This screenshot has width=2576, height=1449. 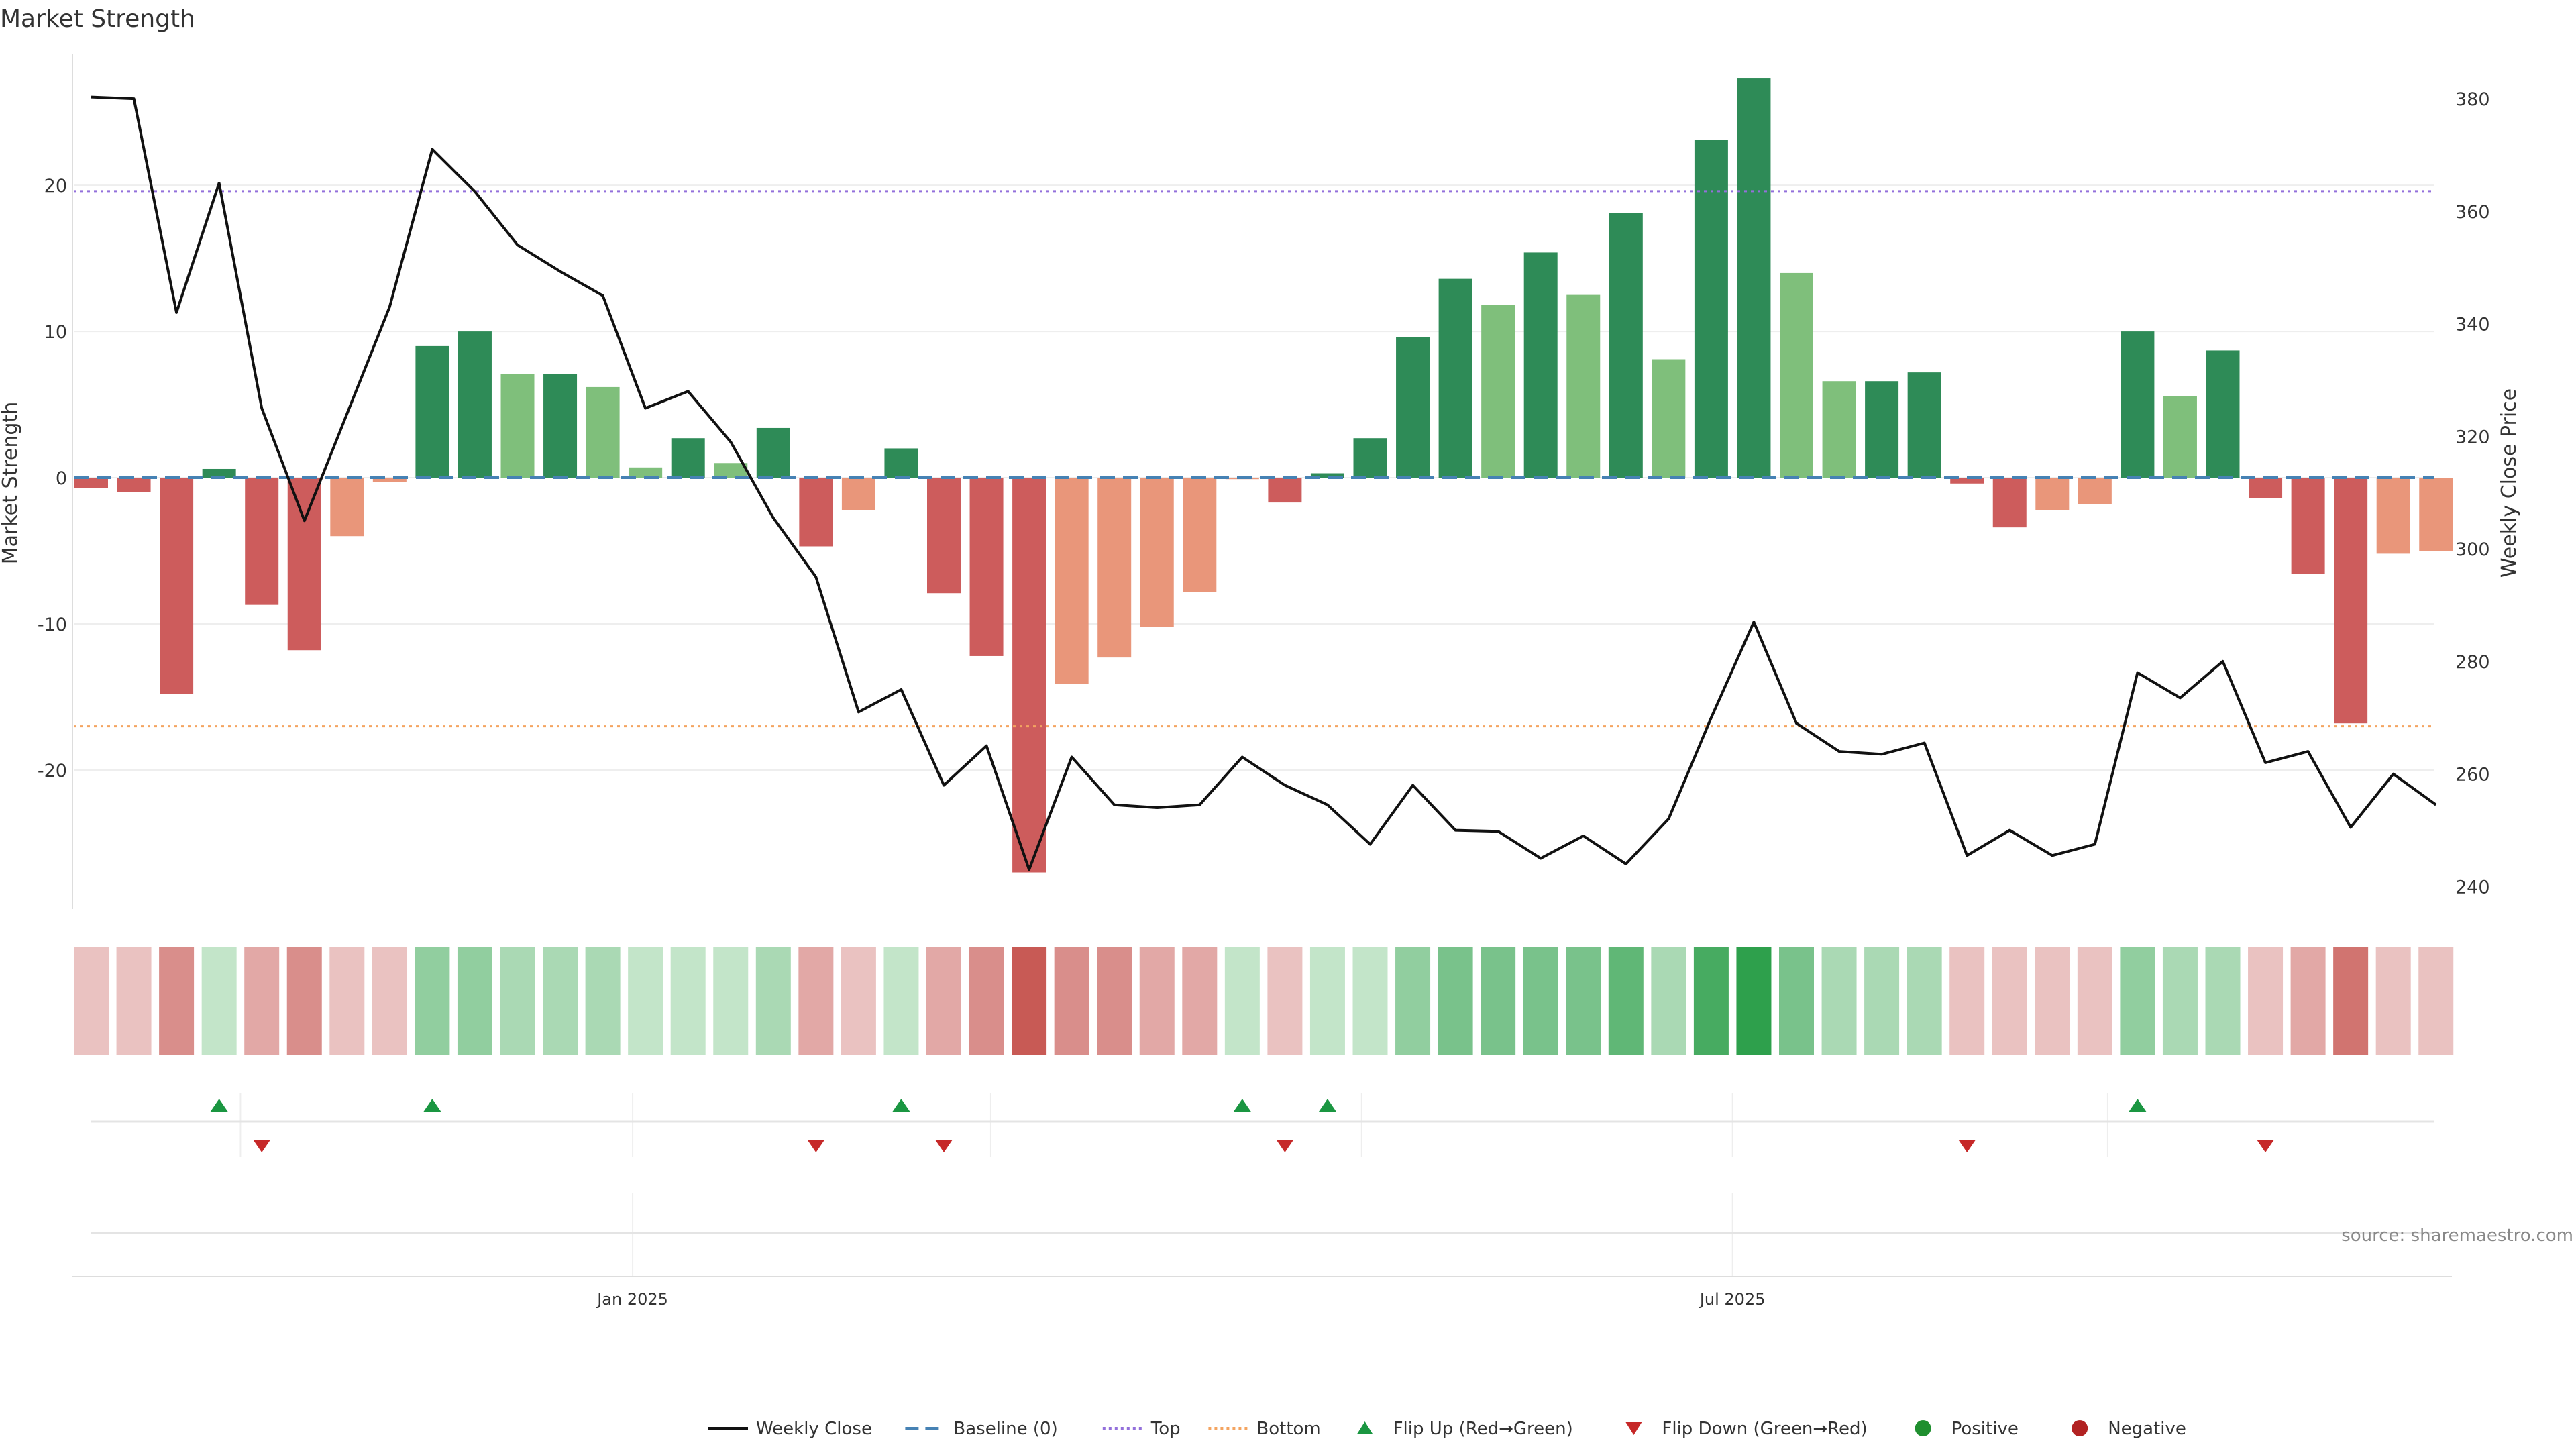 What do you see at coordinates (1165, 1429) in the screenshot?
I see `legend-label: Top` at bounding box center [1165, 1429].